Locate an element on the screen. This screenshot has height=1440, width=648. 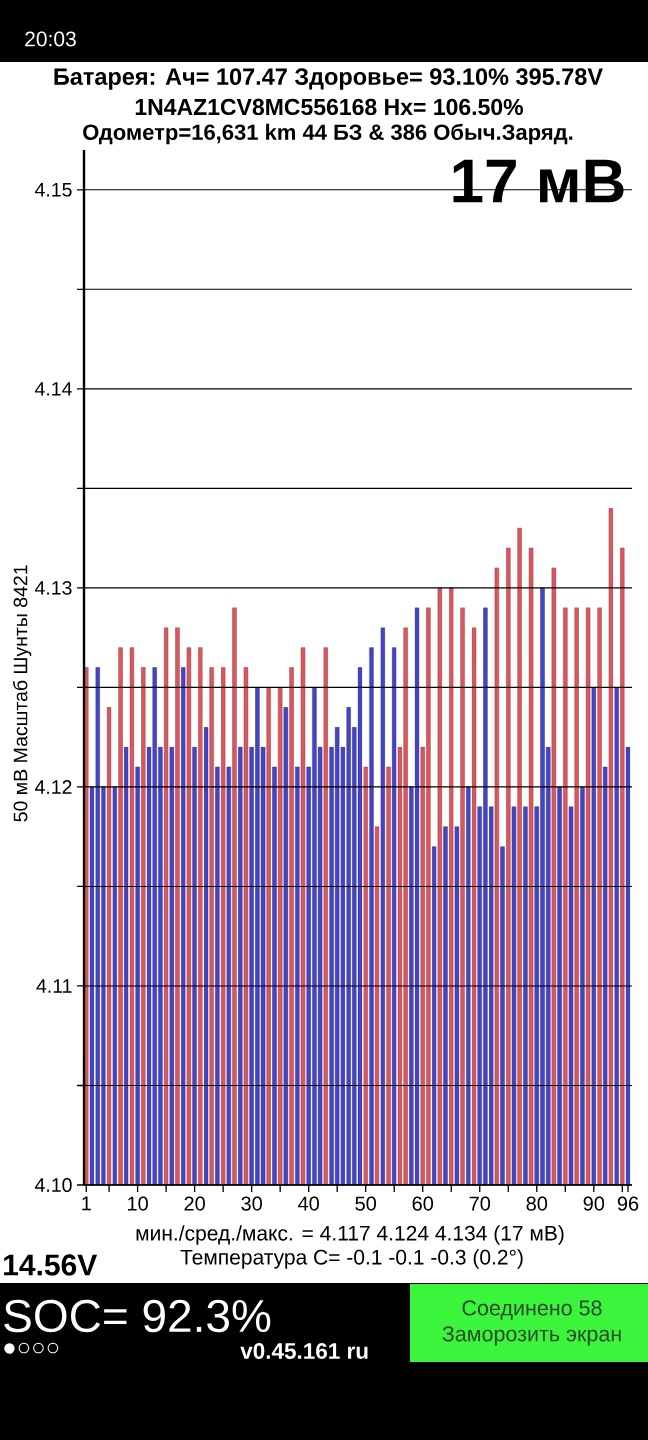
x-tick-label: 70 is located at coordinates (480, 1203).